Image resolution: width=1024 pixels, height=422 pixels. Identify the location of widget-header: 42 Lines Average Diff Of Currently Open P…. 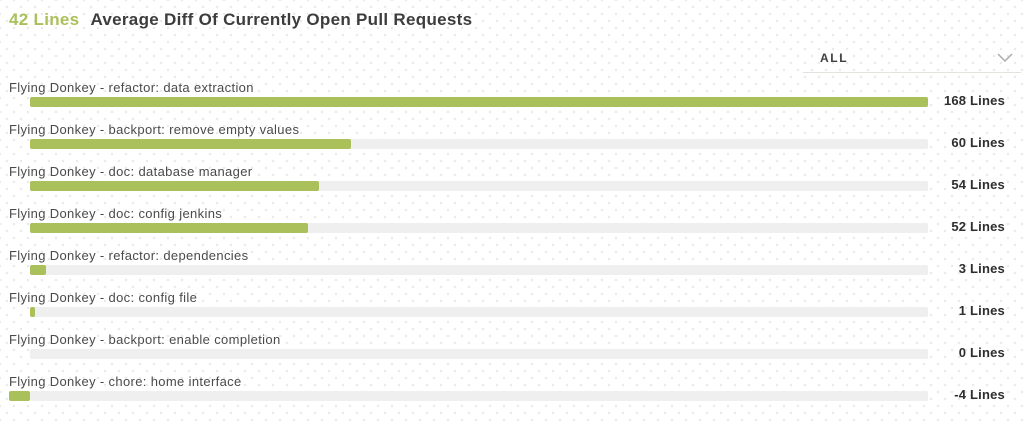
(240, 20).